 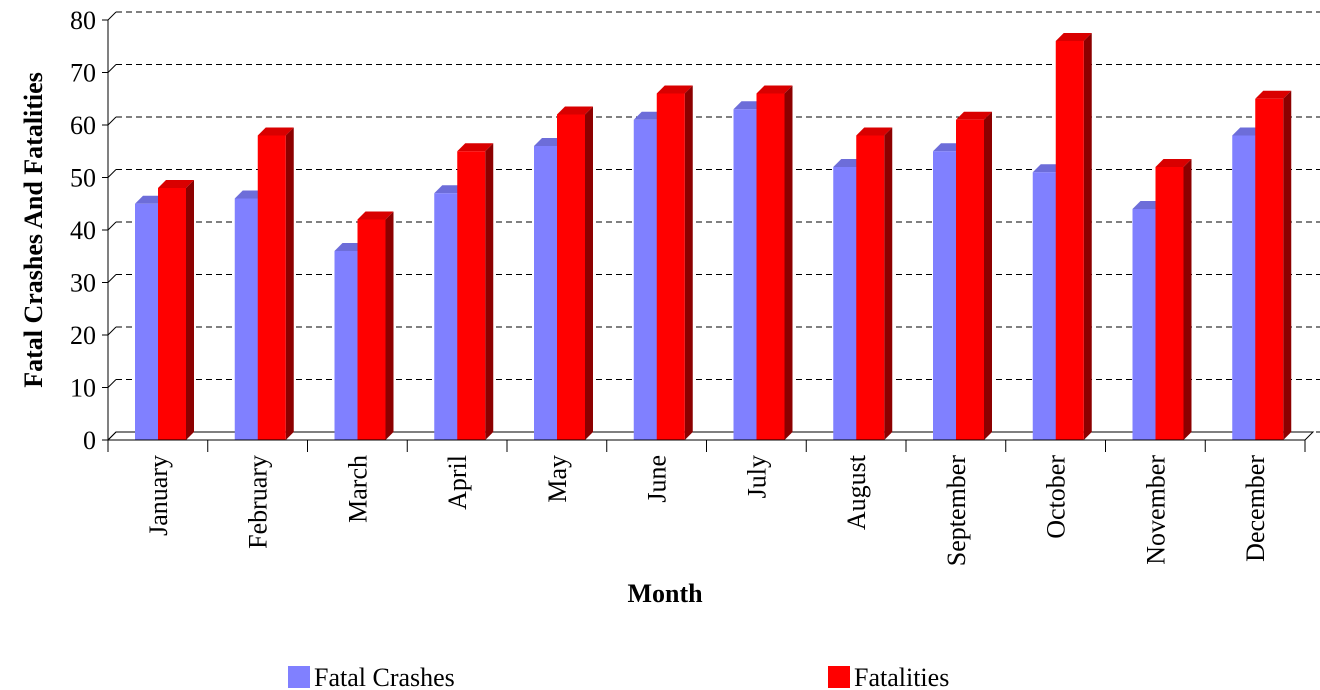 I want to click on x-tick-label: November, so click(x=1155, y=510).